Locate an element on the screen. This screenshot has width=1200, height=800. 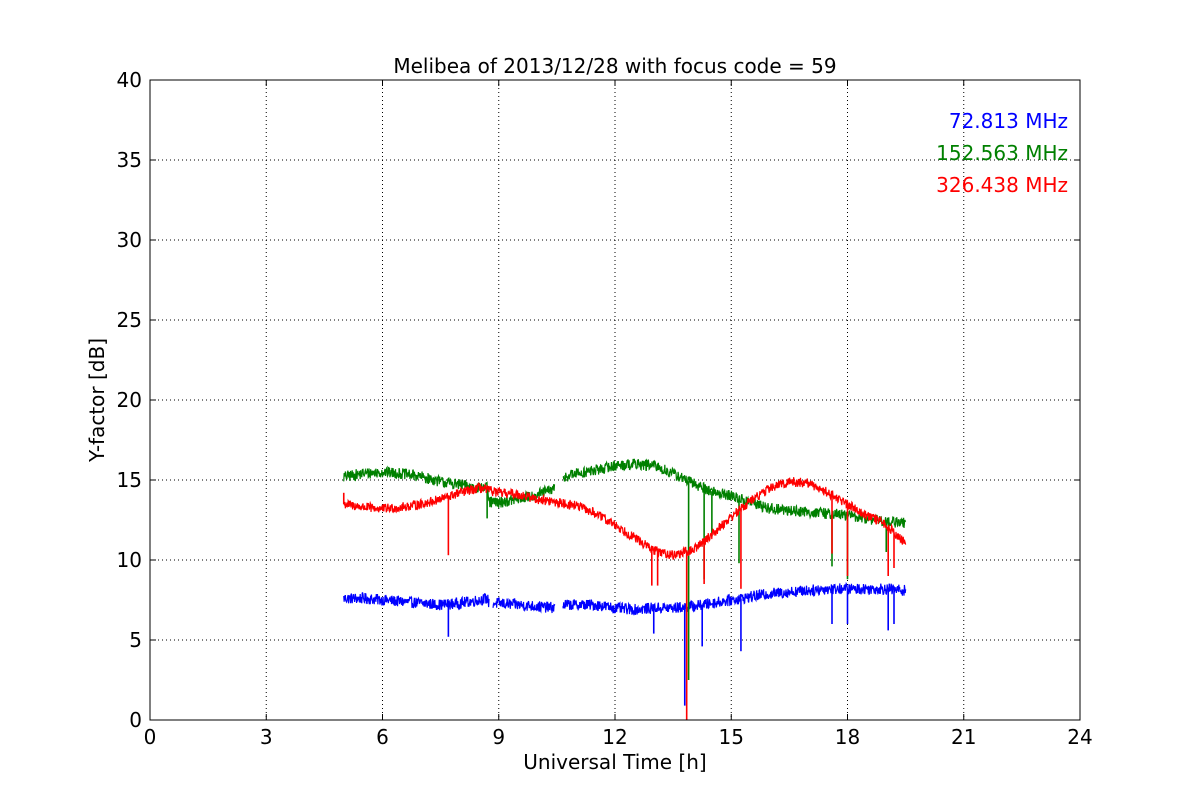
x-tick-label: 6 is located at coordinates (382, 737).